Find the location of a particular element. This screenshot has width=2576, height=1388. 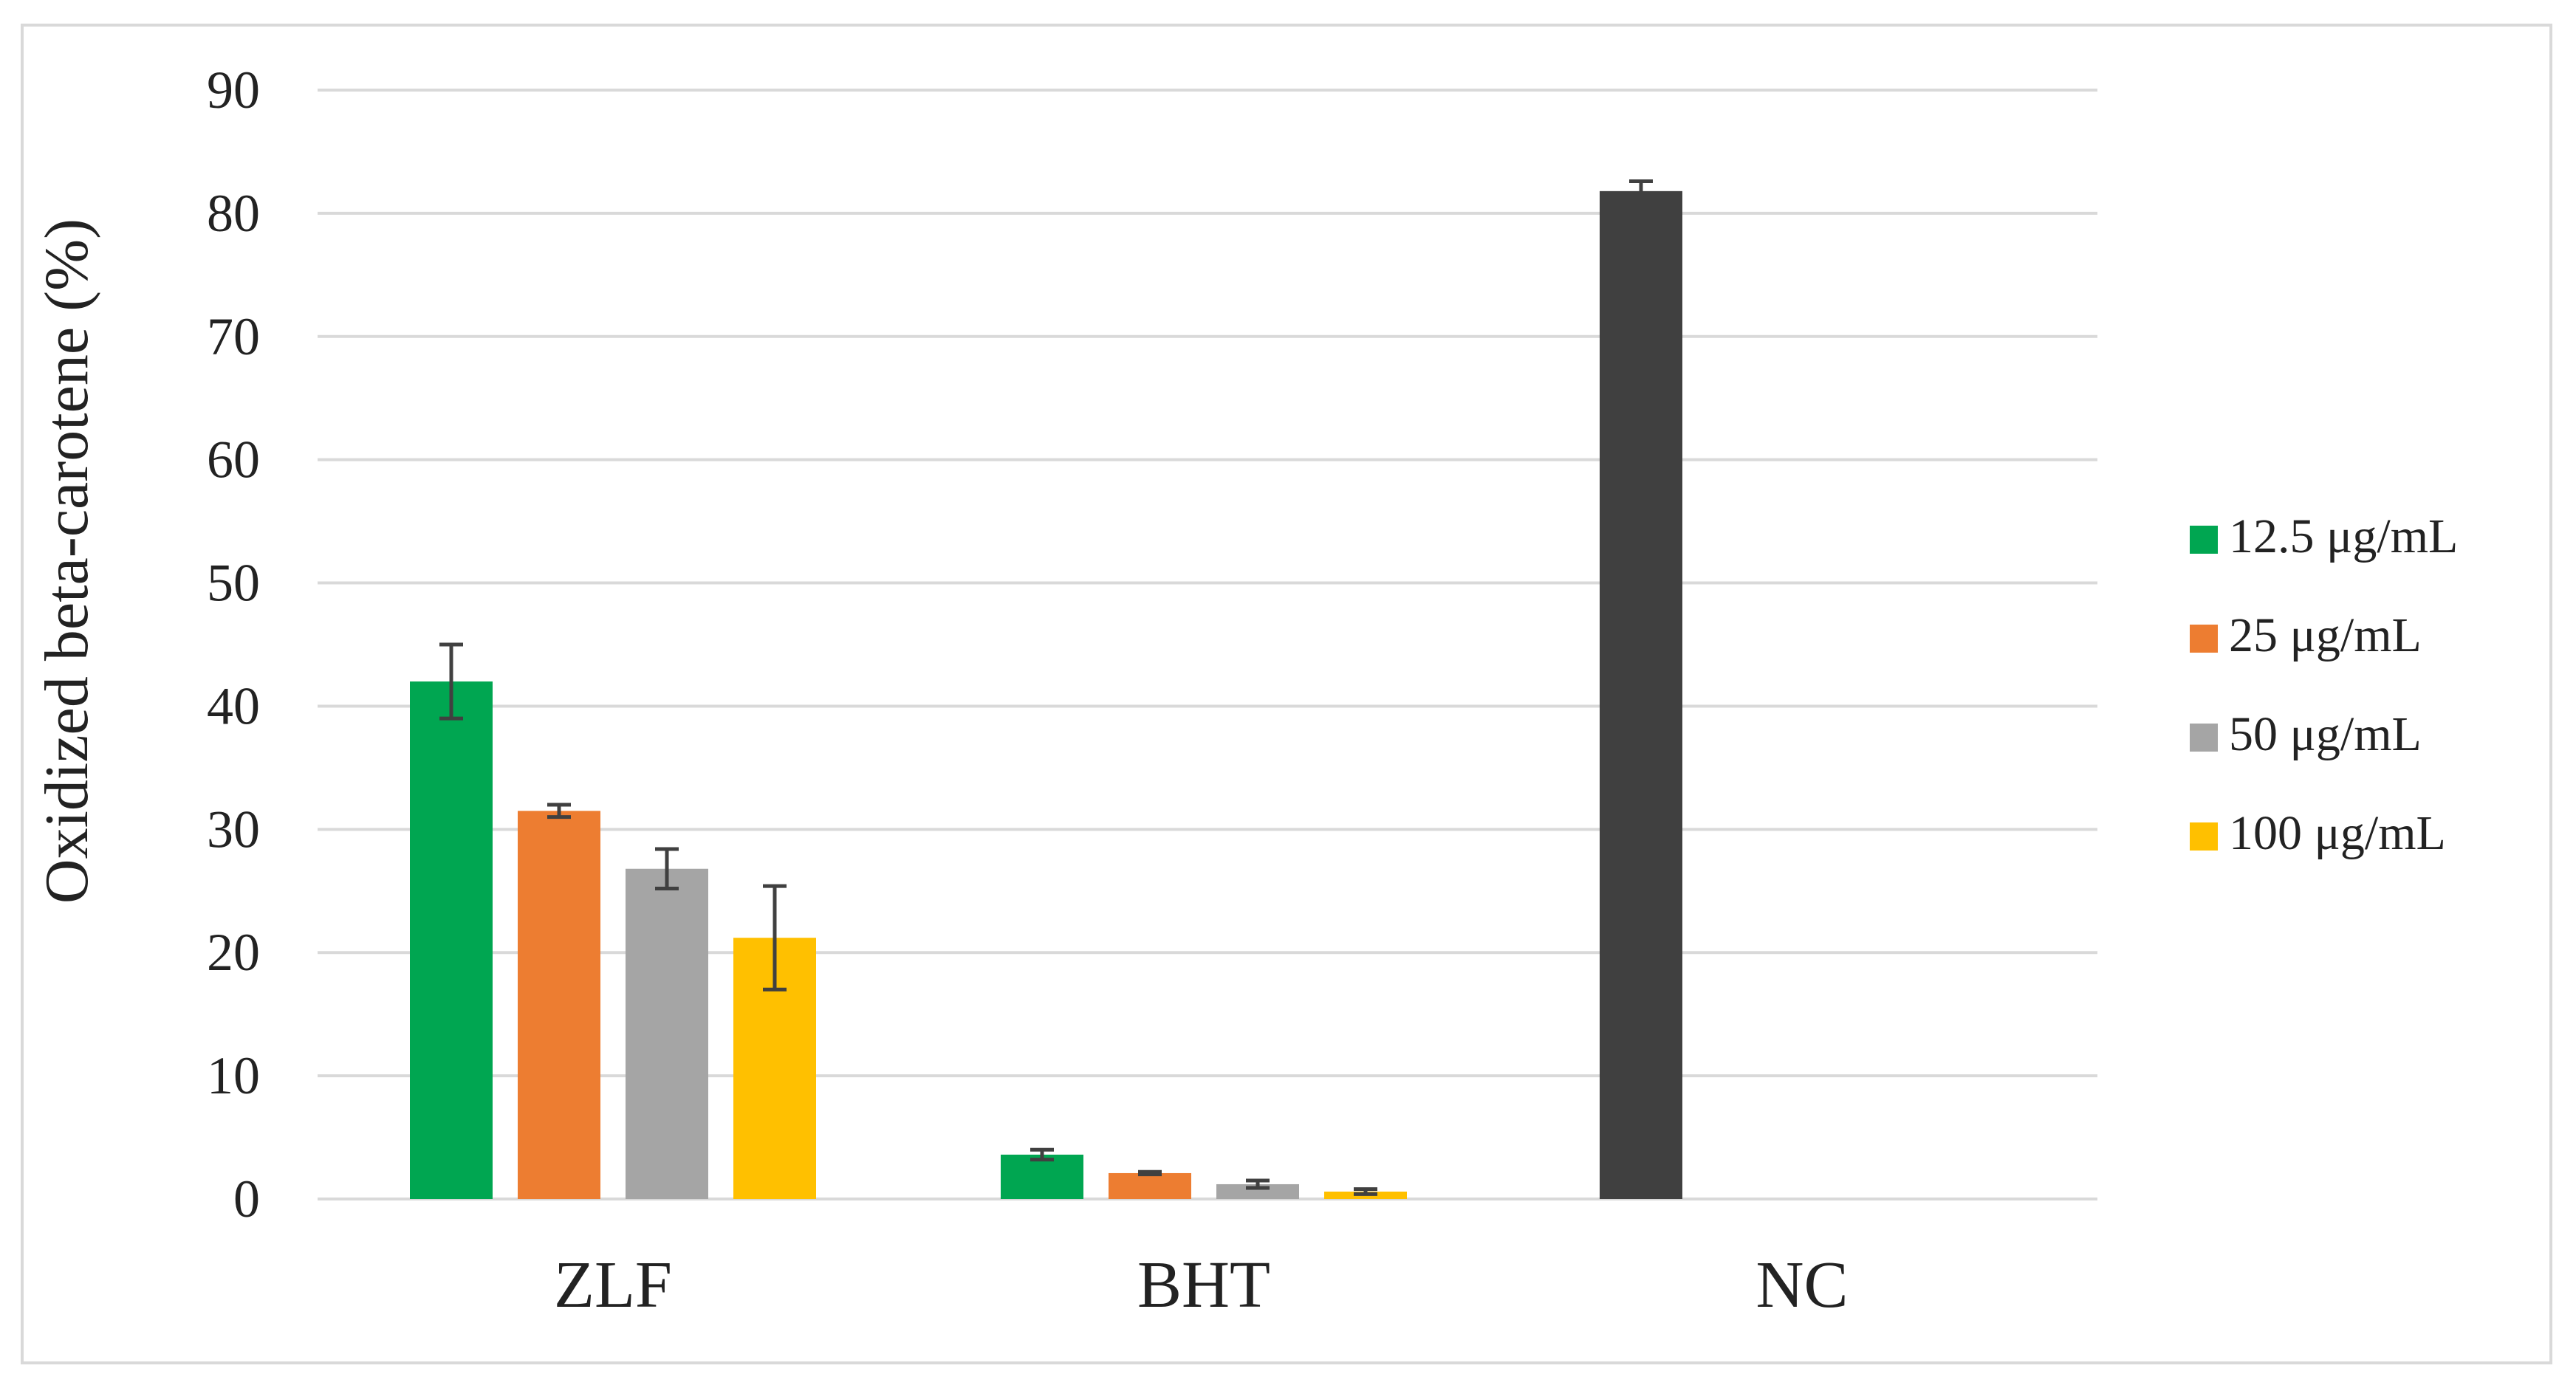

y-tick-label: 20 is located at coordinates (233, 952).